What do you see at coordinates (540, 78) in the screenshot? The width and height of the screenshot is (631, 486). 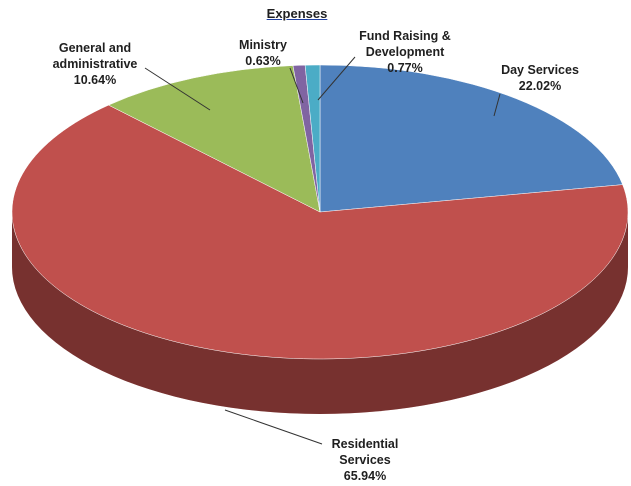 I see `slice-label: Day Services 22.02%` at bounding box center [540, 78].